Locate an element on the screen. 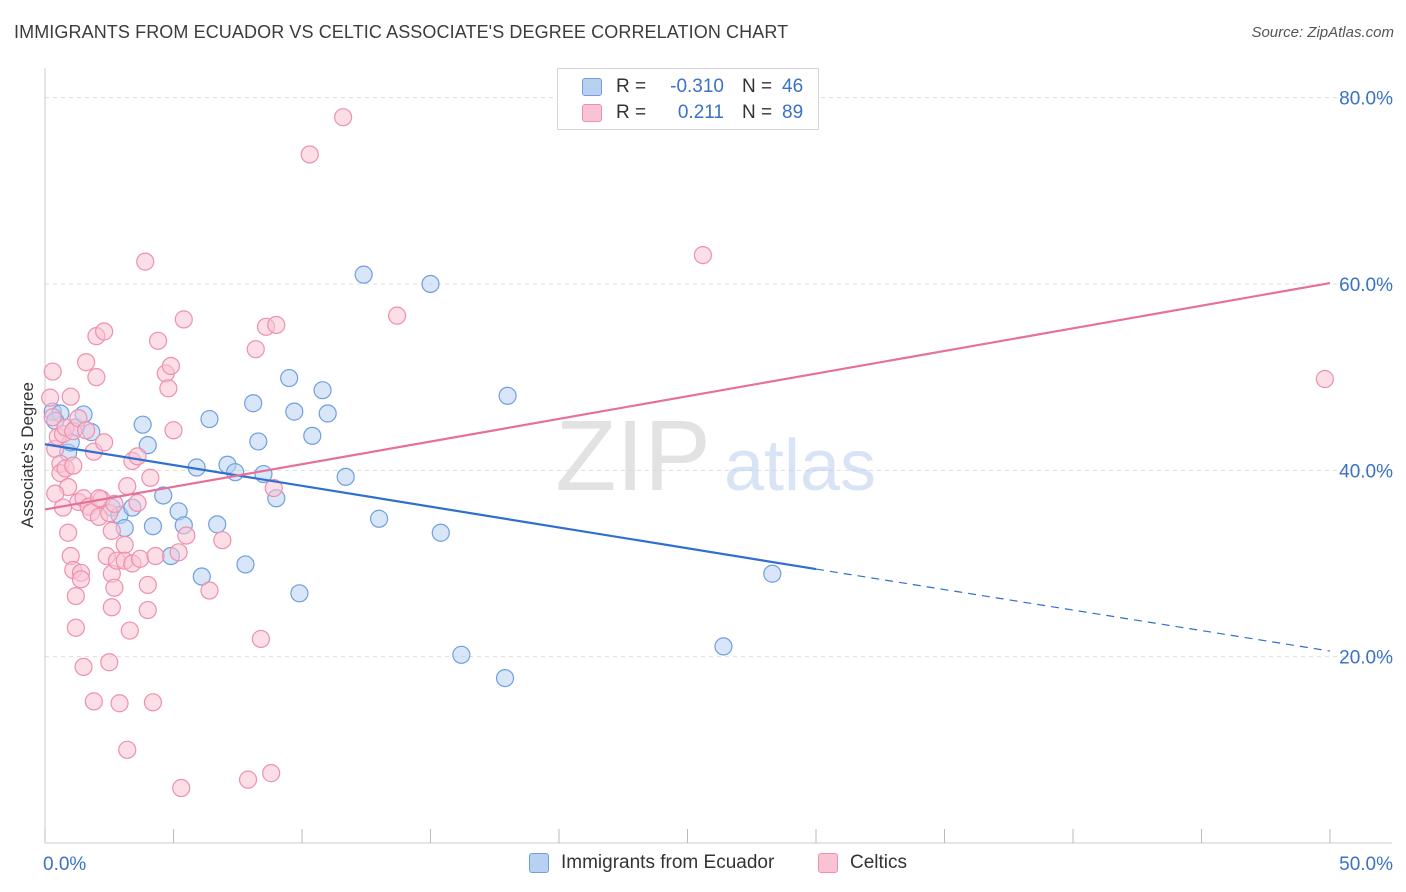 The image size is (1406, 892). watermark: ZIP atlas is located at coordinates (715, 456).